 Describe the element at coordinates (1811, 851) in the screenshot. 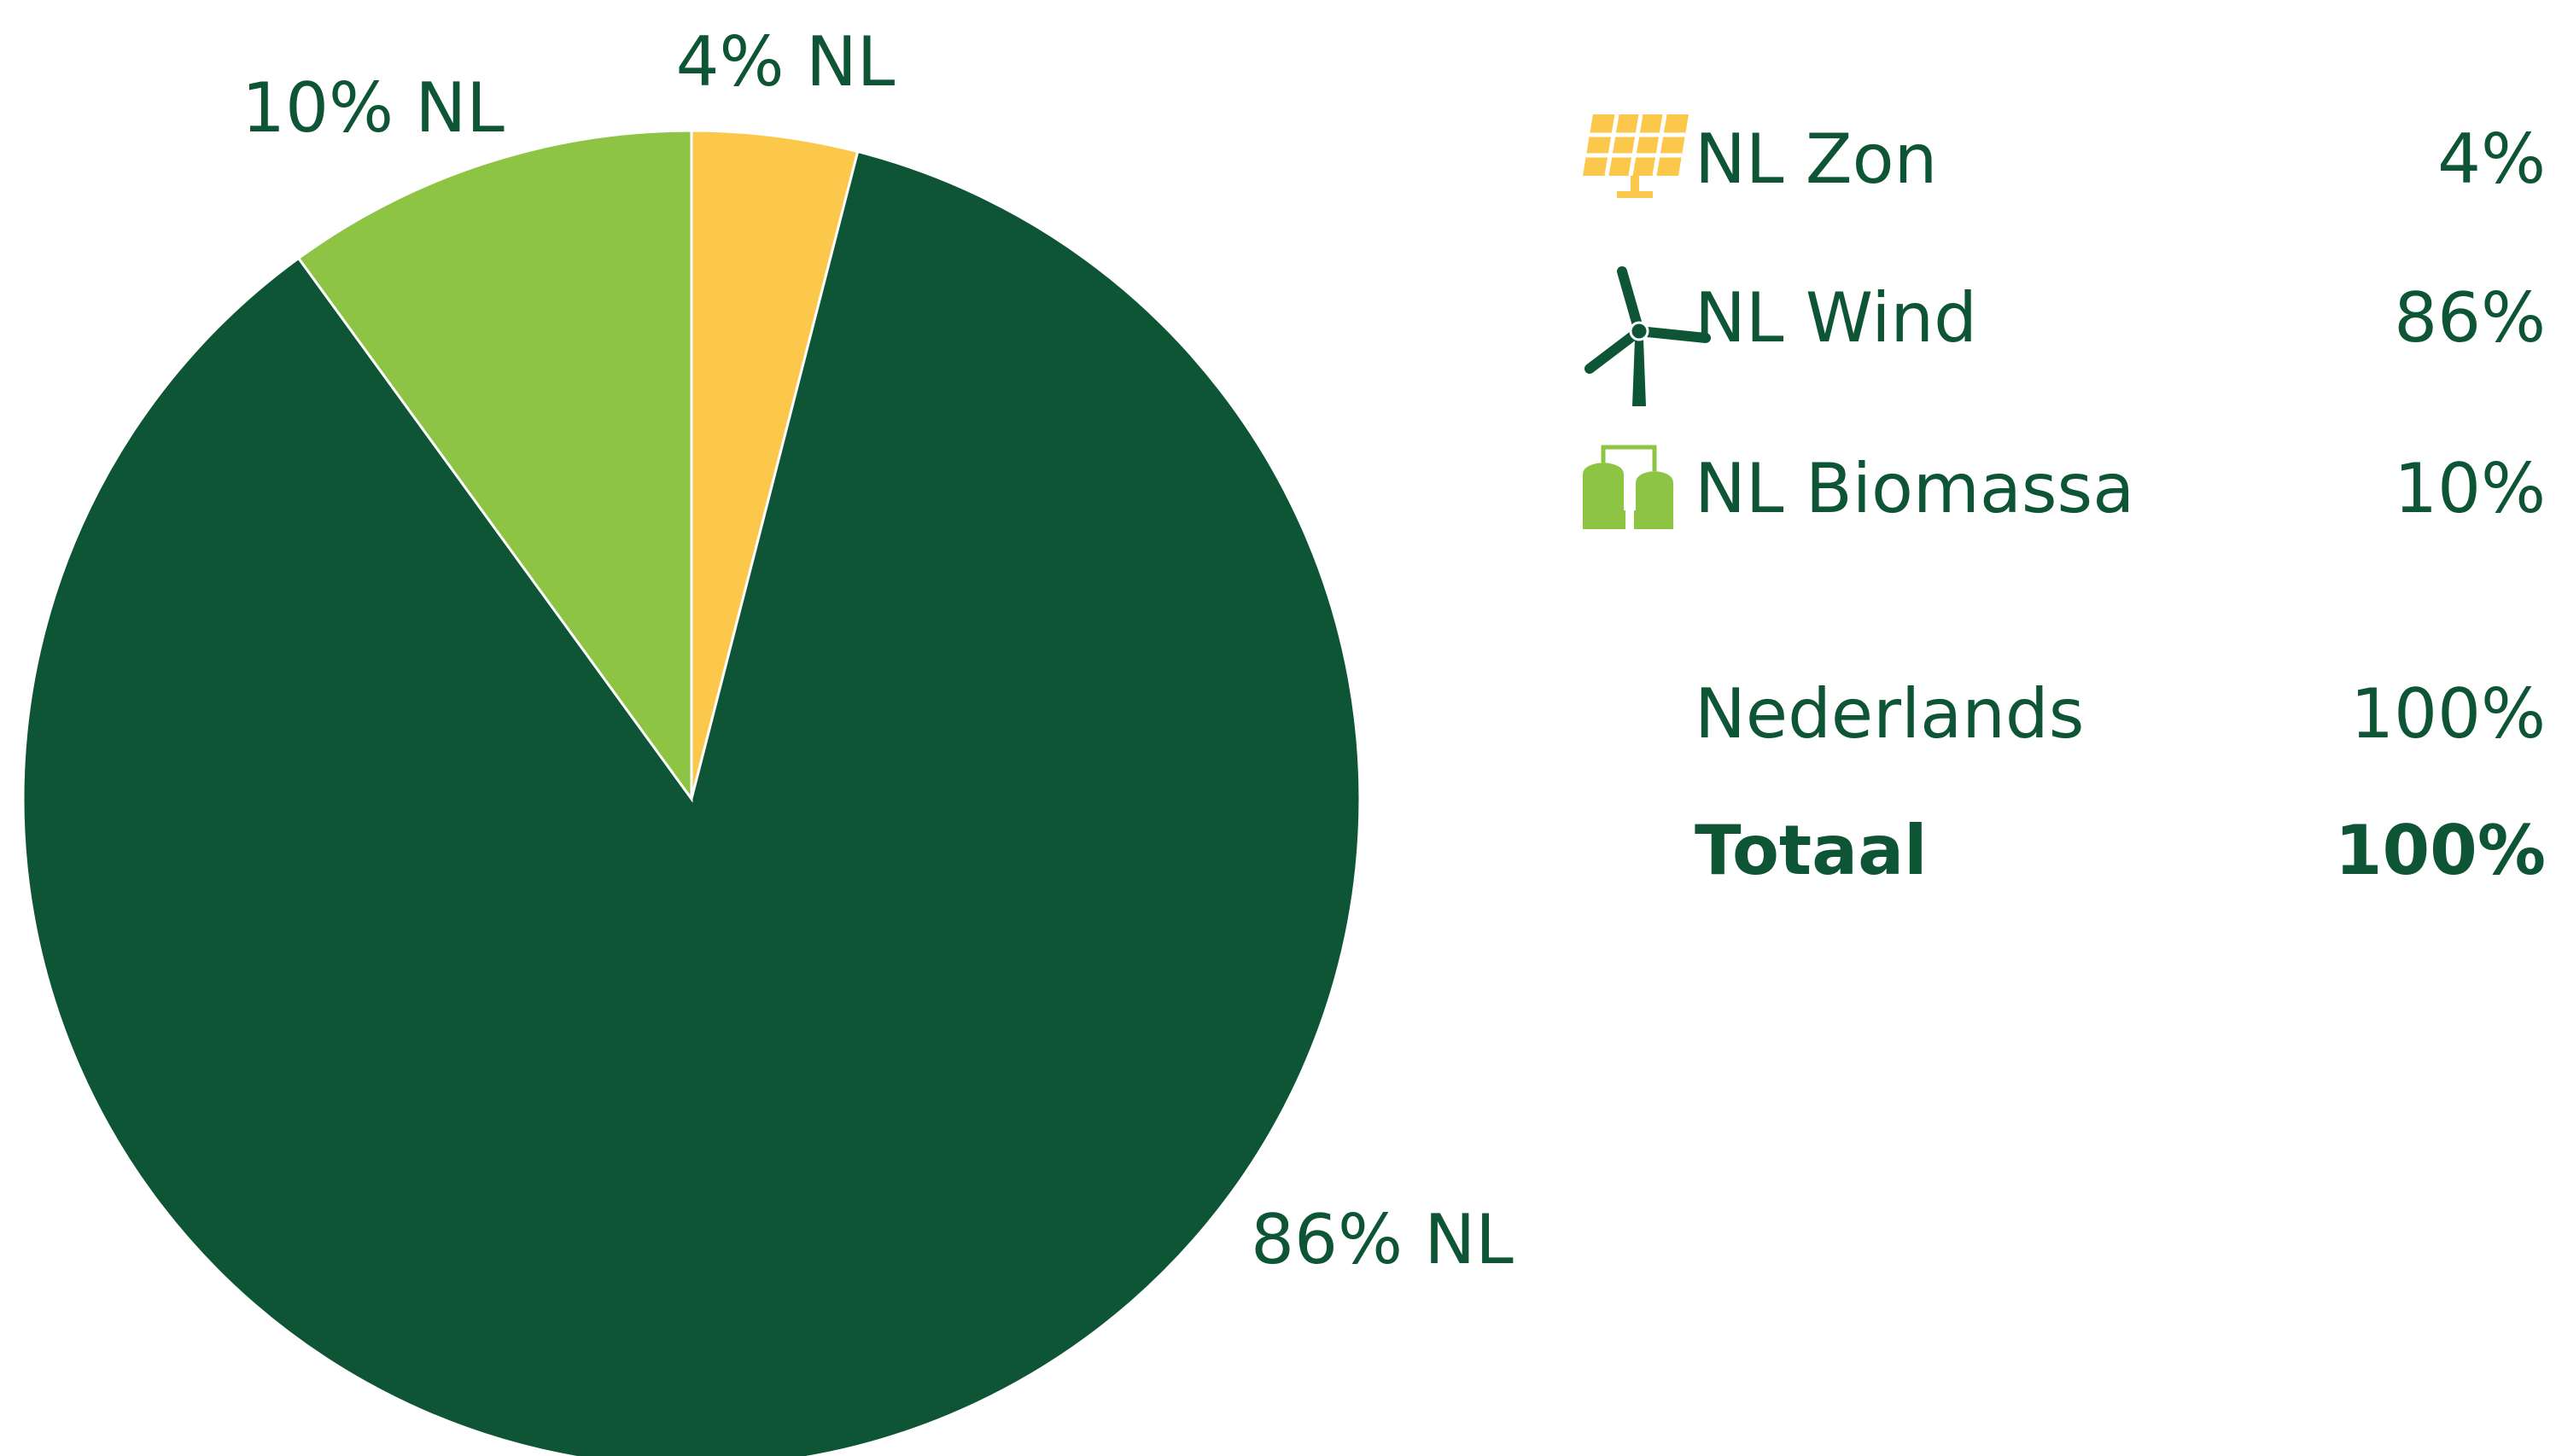

I see `total-label: Totaal` at that location.